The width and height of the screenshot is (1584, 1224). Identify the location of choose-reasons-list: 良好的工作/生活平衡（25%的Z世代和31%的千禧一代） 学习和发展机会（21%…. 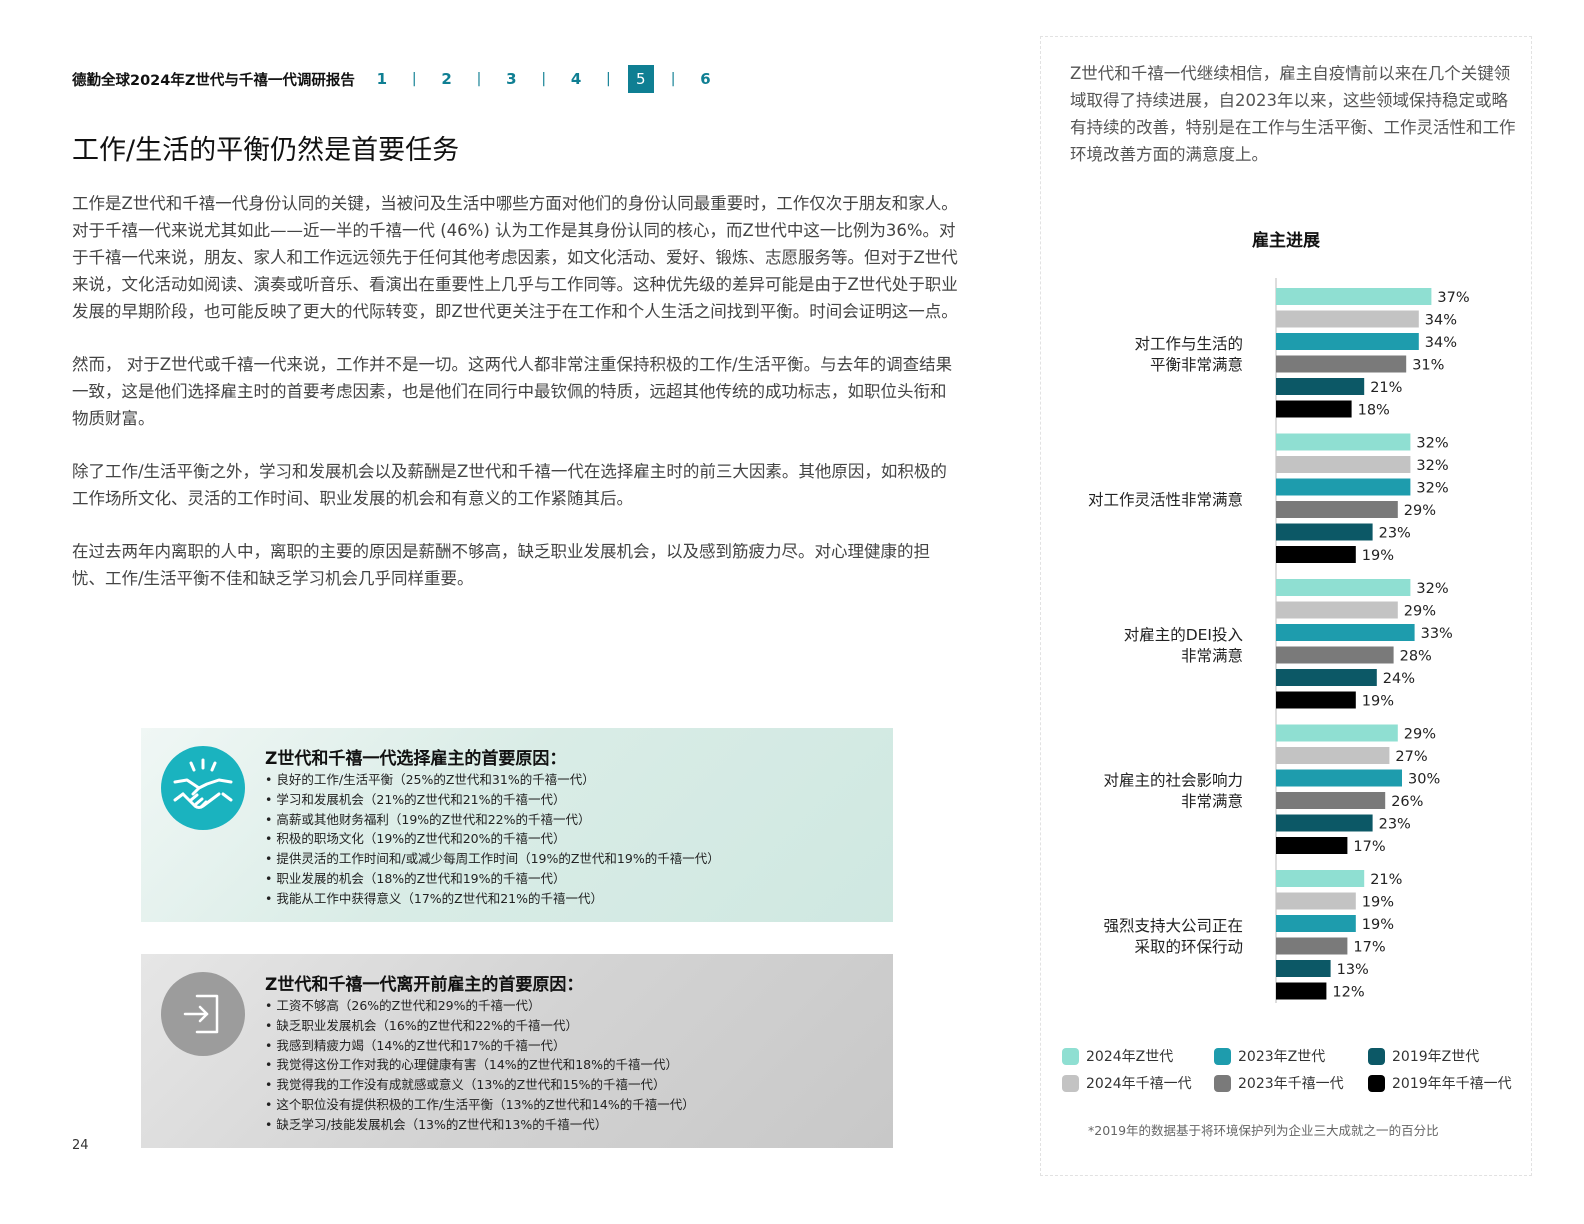
(492, 839).